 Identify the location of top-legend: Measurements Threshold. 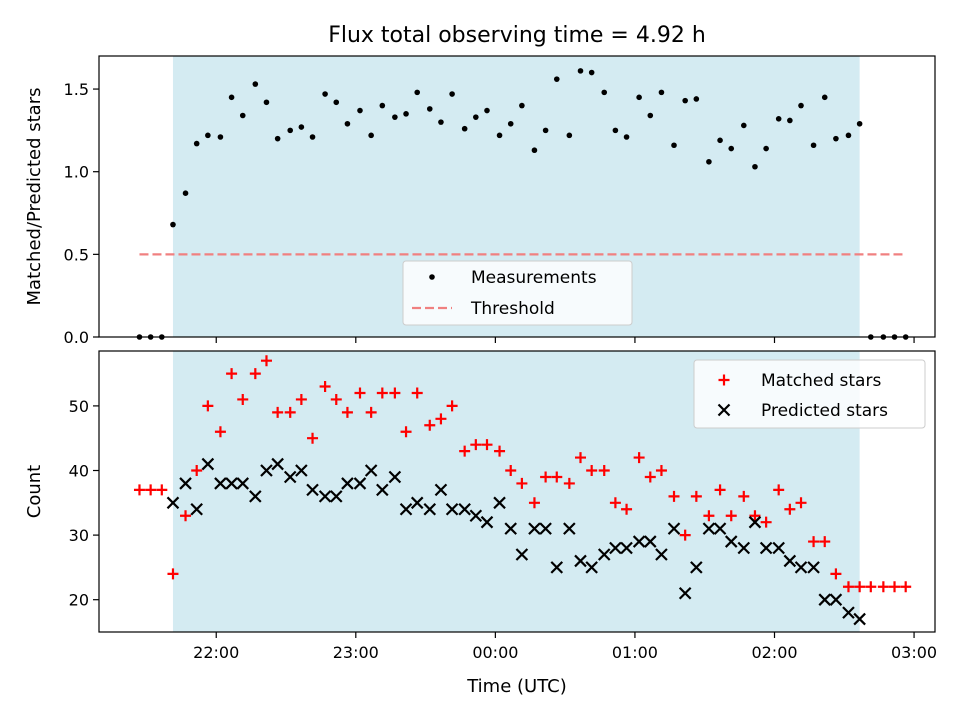
(517, 293).